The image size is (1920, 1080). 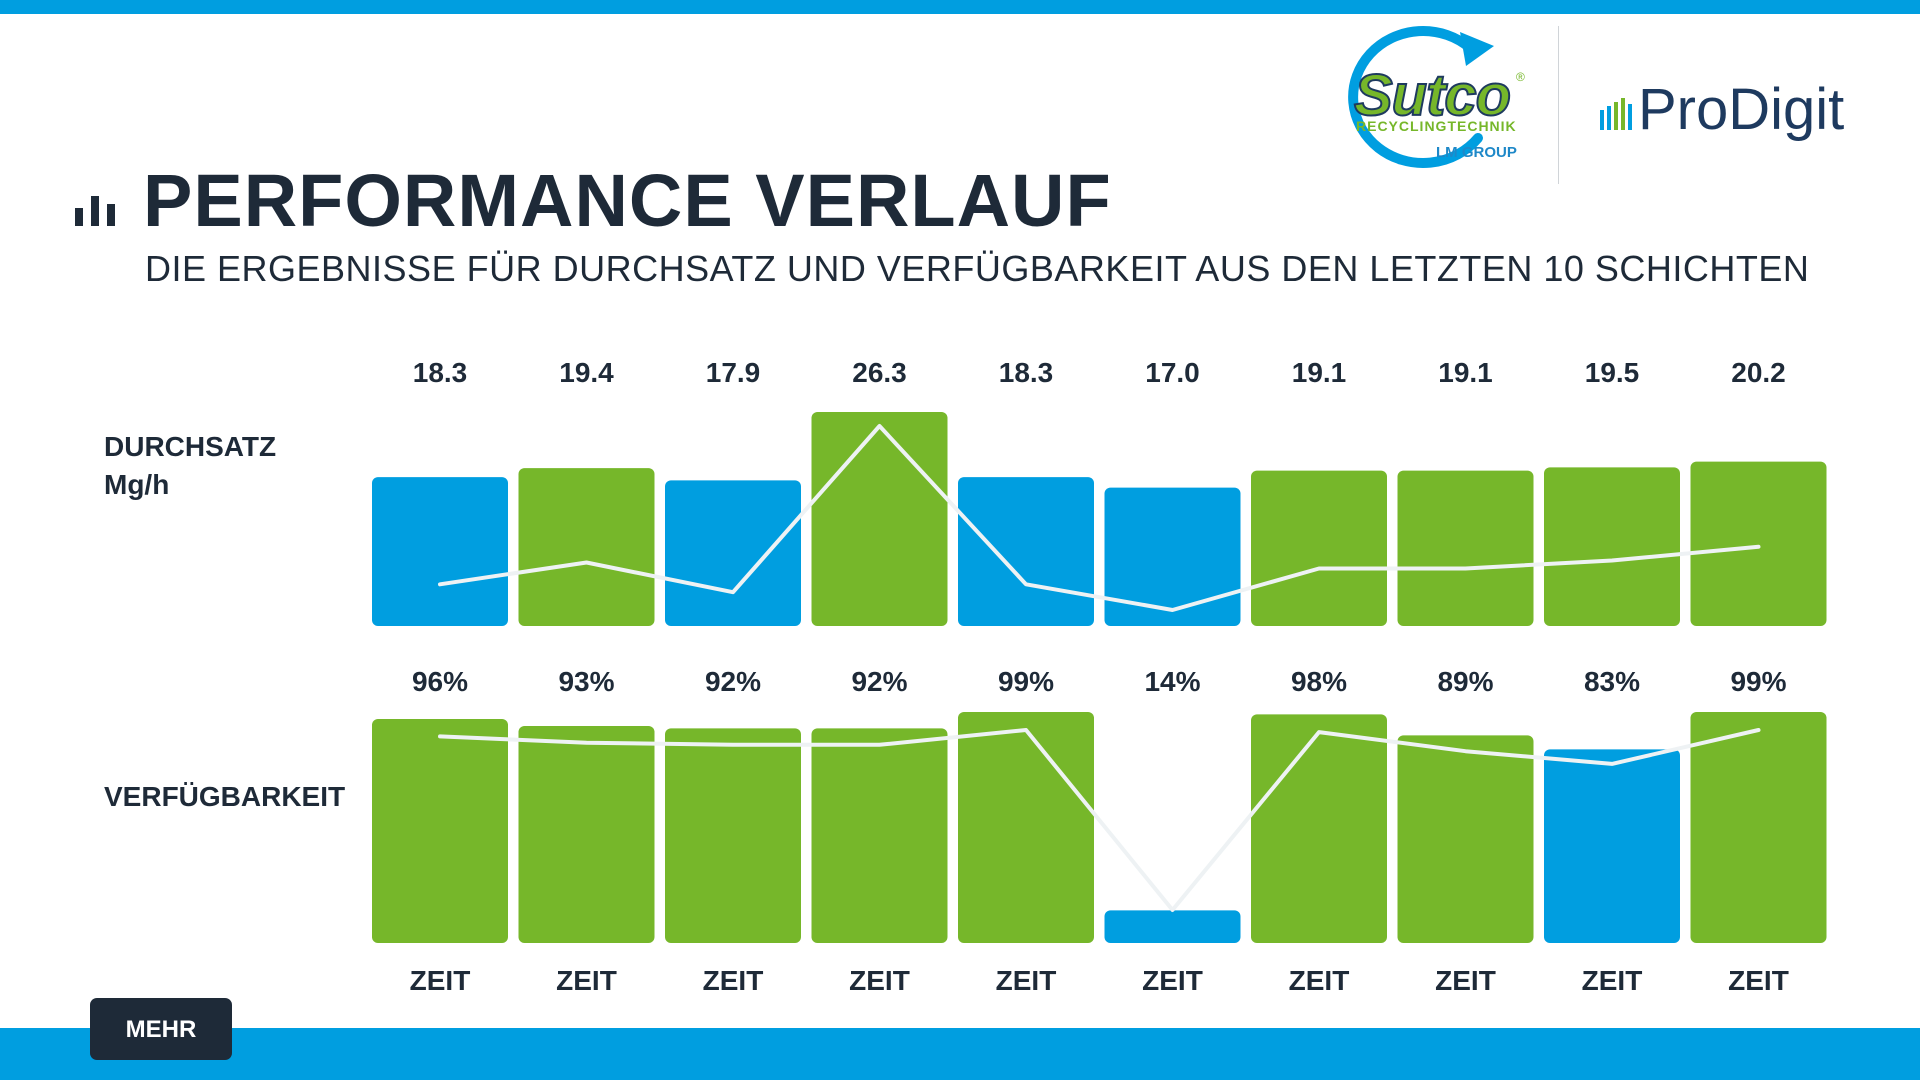 What do you see at coordinates (1099, 820) in the screenshot?
I see `verfuegbarkeit-trend-line` at bounding box center [1099, 820].